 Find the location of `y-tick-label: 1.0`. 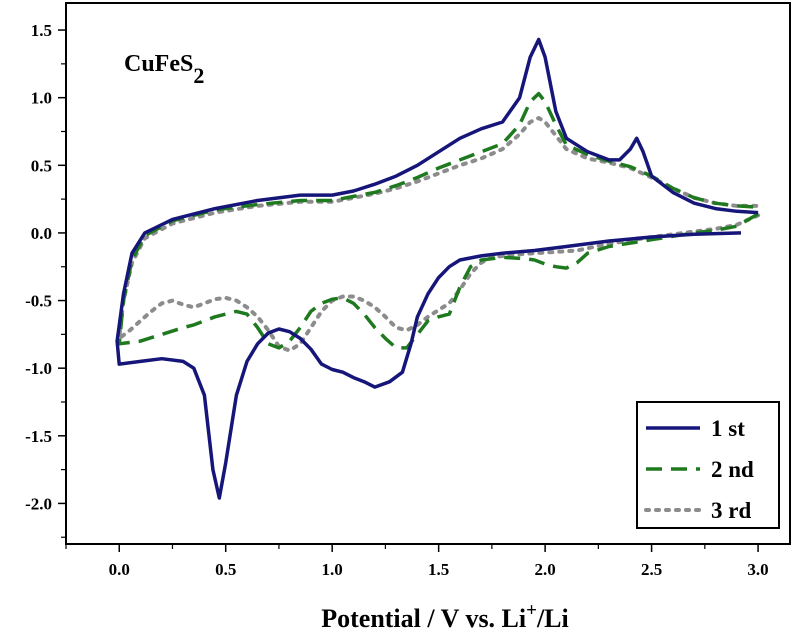

y-tick-label: 1.0 is located at coordinates (41, 98).